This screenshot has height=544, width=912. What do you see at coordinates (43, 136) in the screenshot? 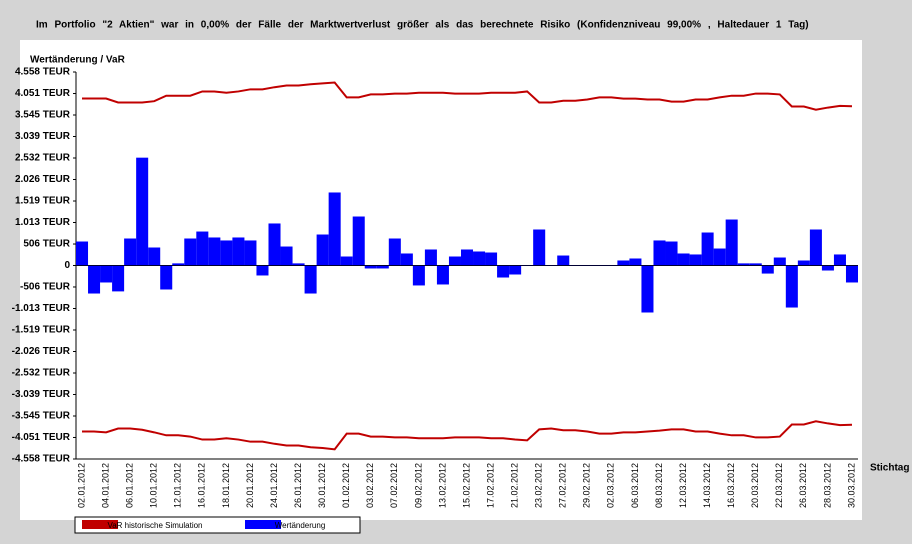
I see `y-tick-label: 3.039 TEUR` at bounding box center [43, 136].